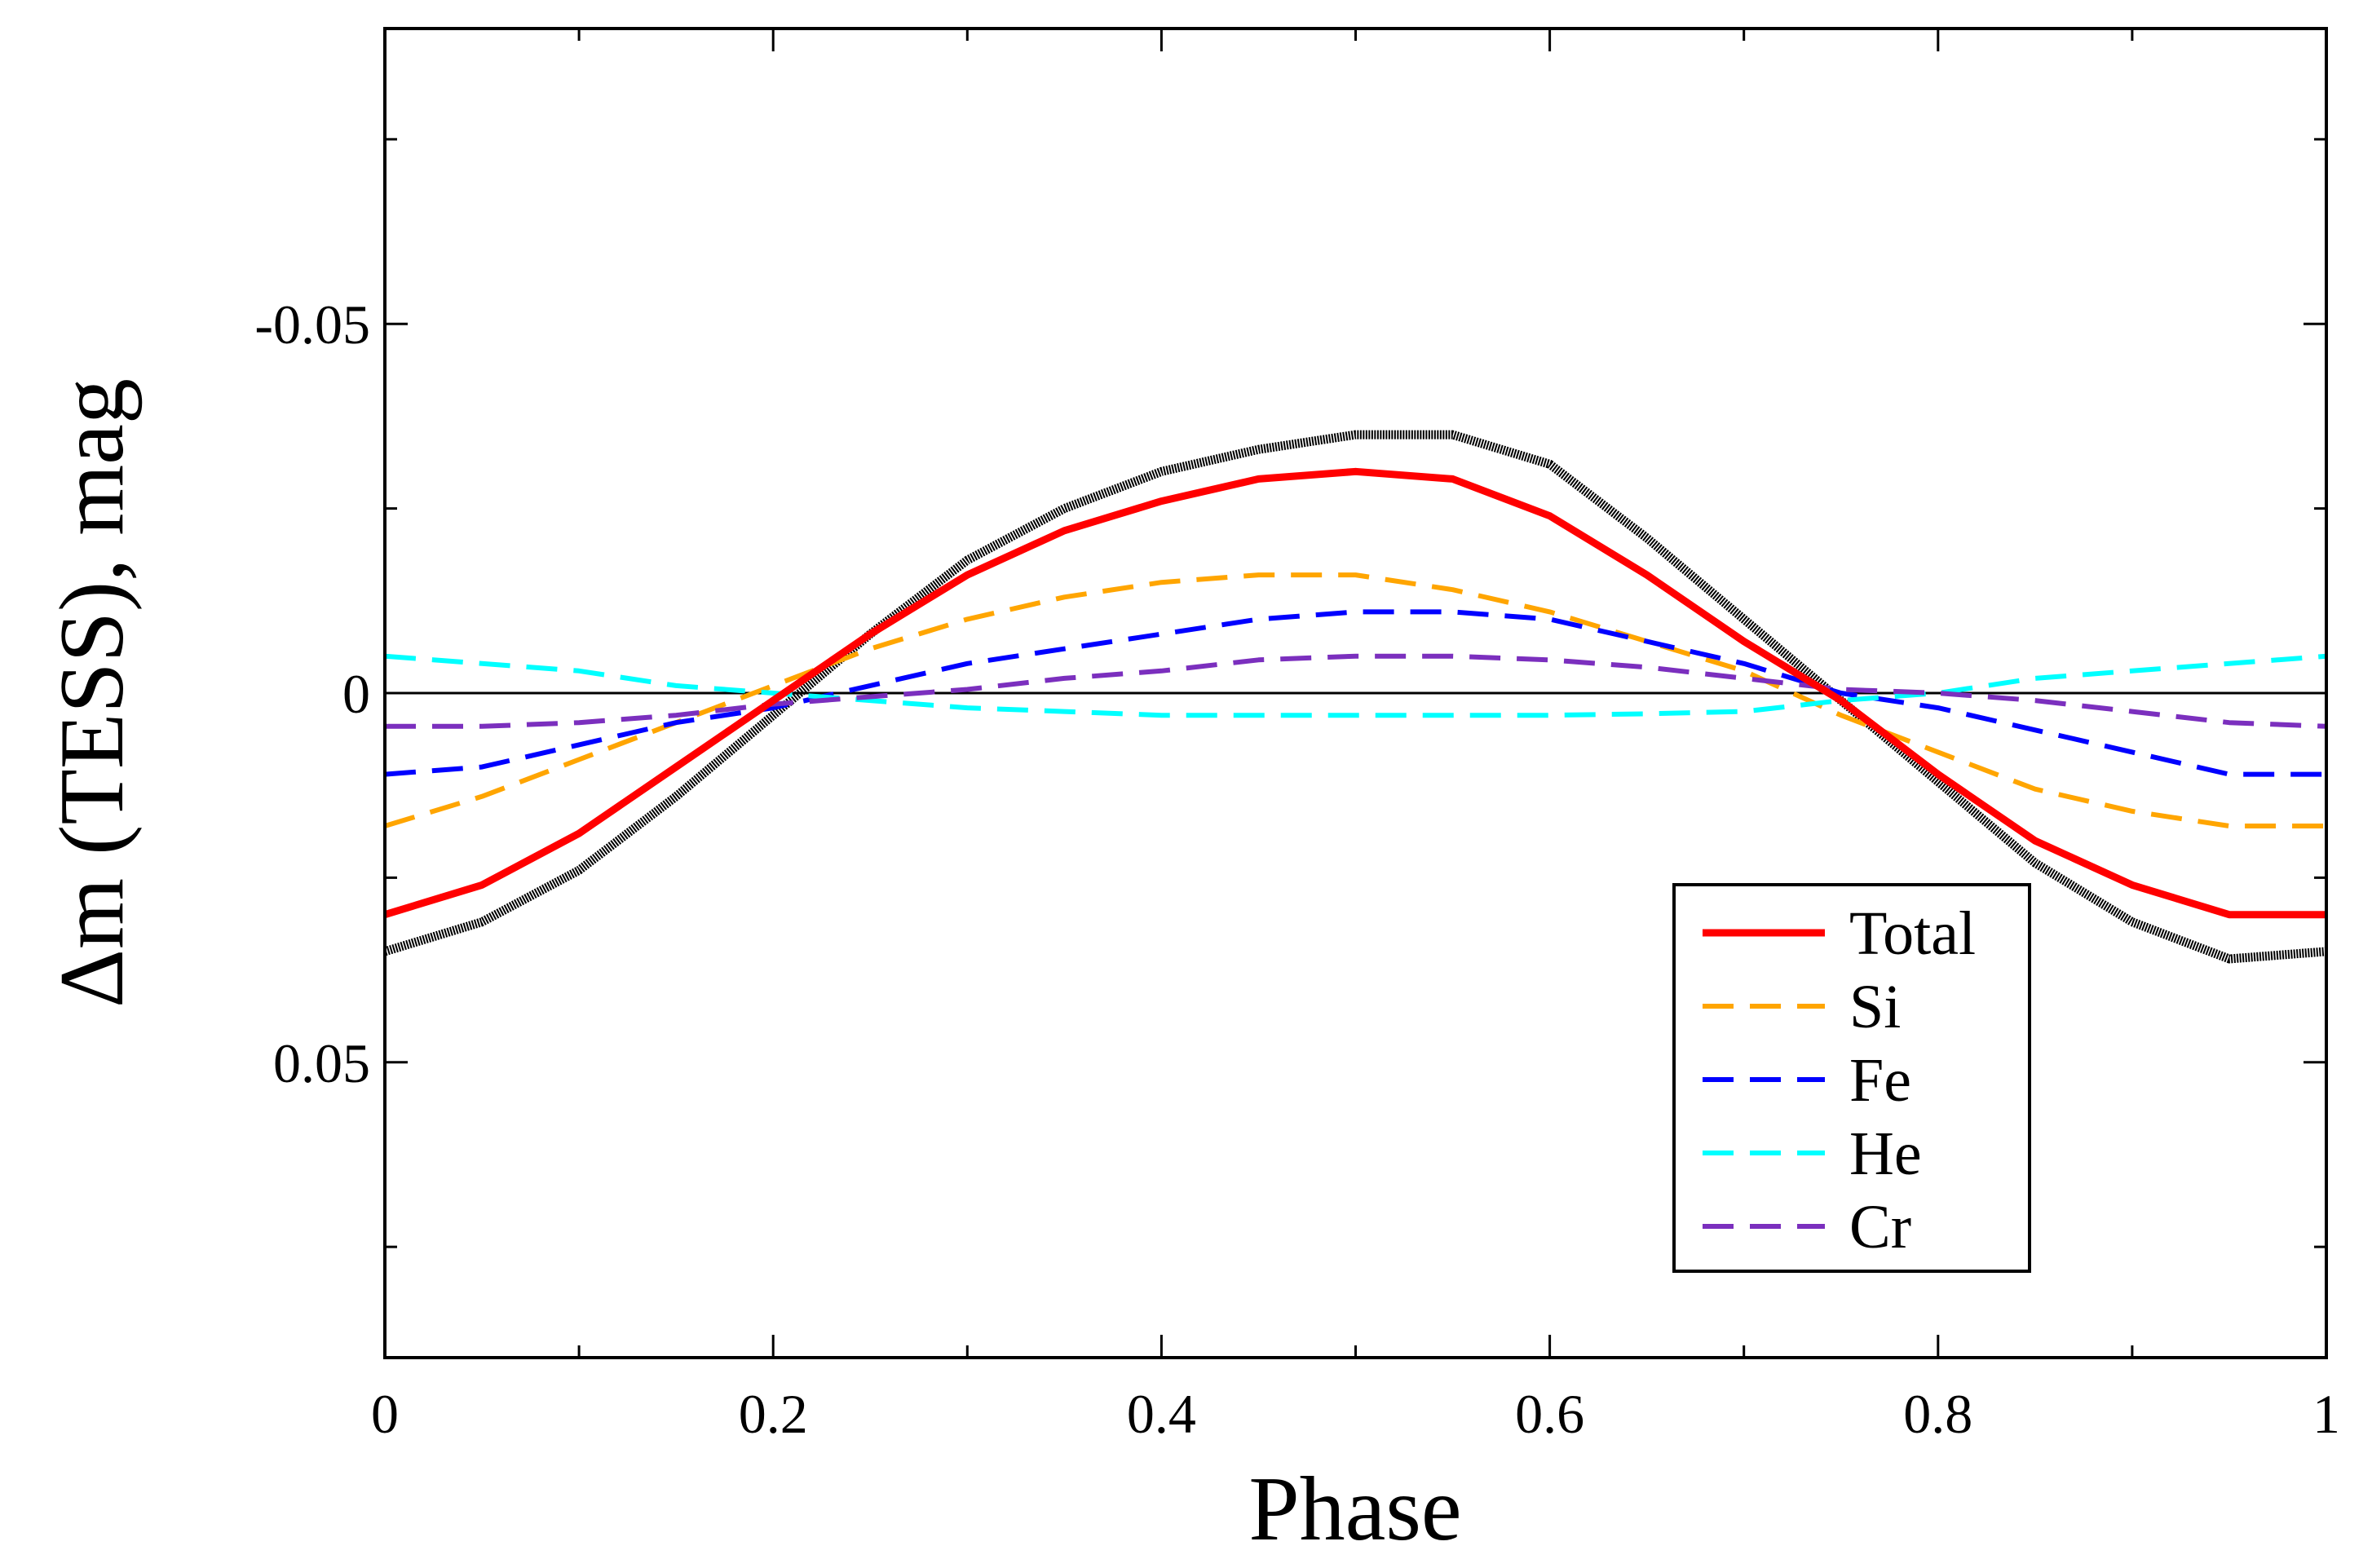 This screenshot has height=1568, width=2372. What do you see at coordinates (2326, 1414) in the screenshot?
I see `x-tick-label: 1` at bounding box center [2326, 1414].